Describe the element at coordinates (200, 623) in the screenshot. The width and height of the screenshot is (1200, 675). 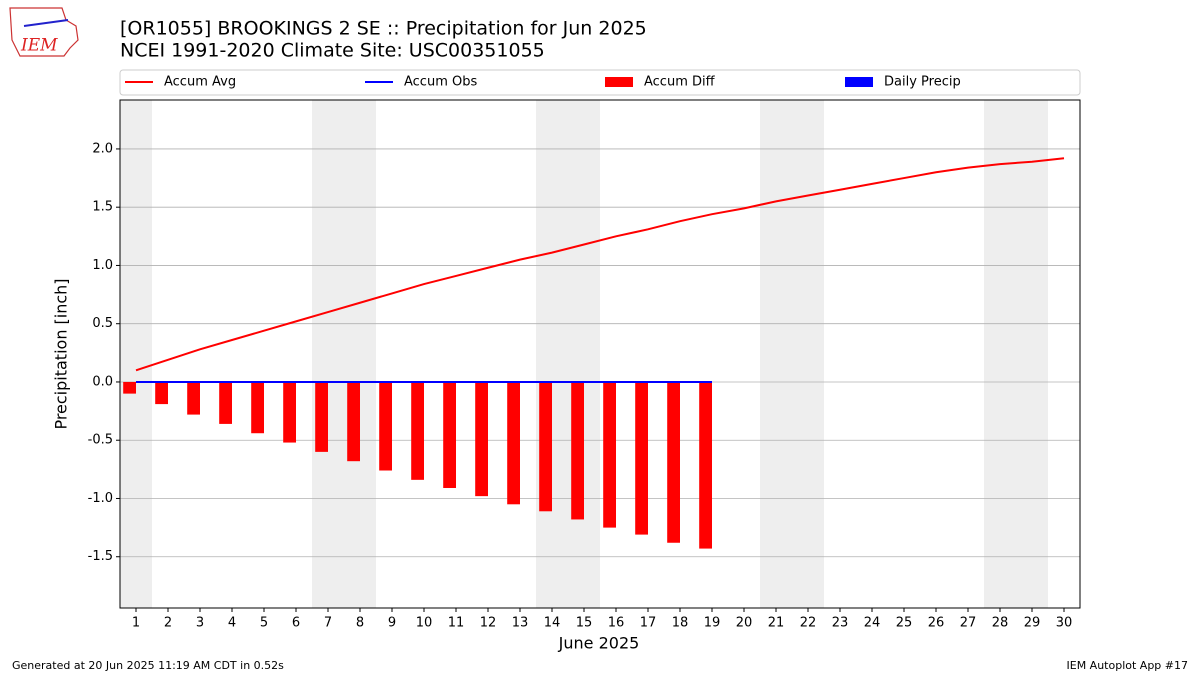
I see `x-tick-label: 3` at that location.